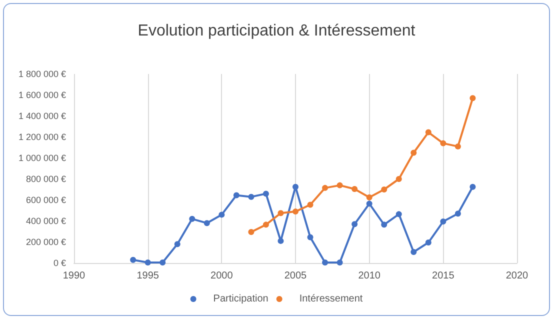 The width and height of the screenshot is (555, 321). What do you see at coordinates (331, 299) in the screenshot?
I see `legend-label: Intéressement` at bounding box center [331, 299].